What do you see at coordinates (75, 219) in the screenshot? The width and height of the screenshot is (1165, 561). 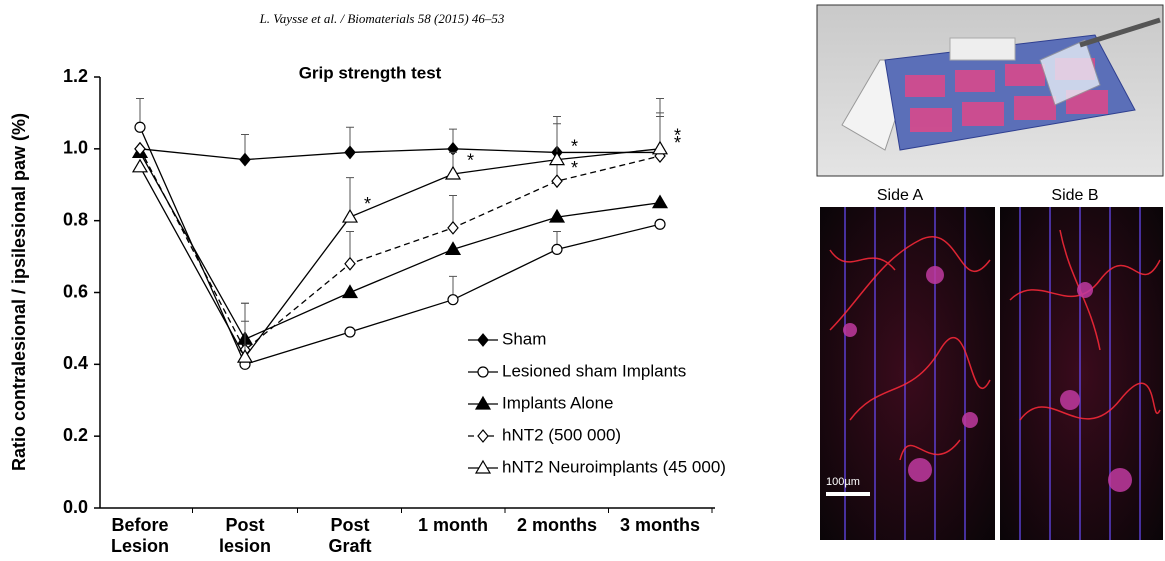 I see `y-tick-label: 0.8` at bounding box center [75, 219].